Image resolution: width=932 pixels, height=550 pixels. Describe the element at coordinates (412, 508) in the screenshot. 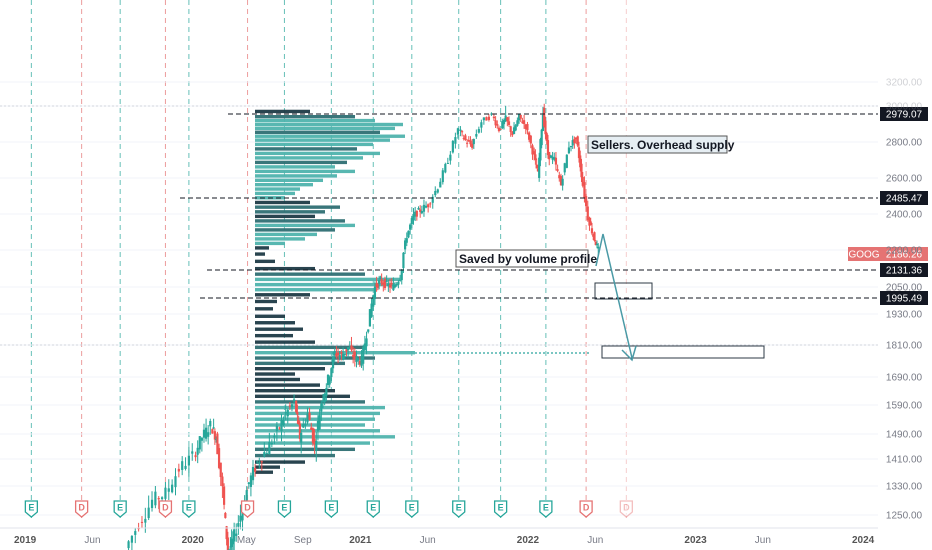

I see `event-letter-9: E` at that location.